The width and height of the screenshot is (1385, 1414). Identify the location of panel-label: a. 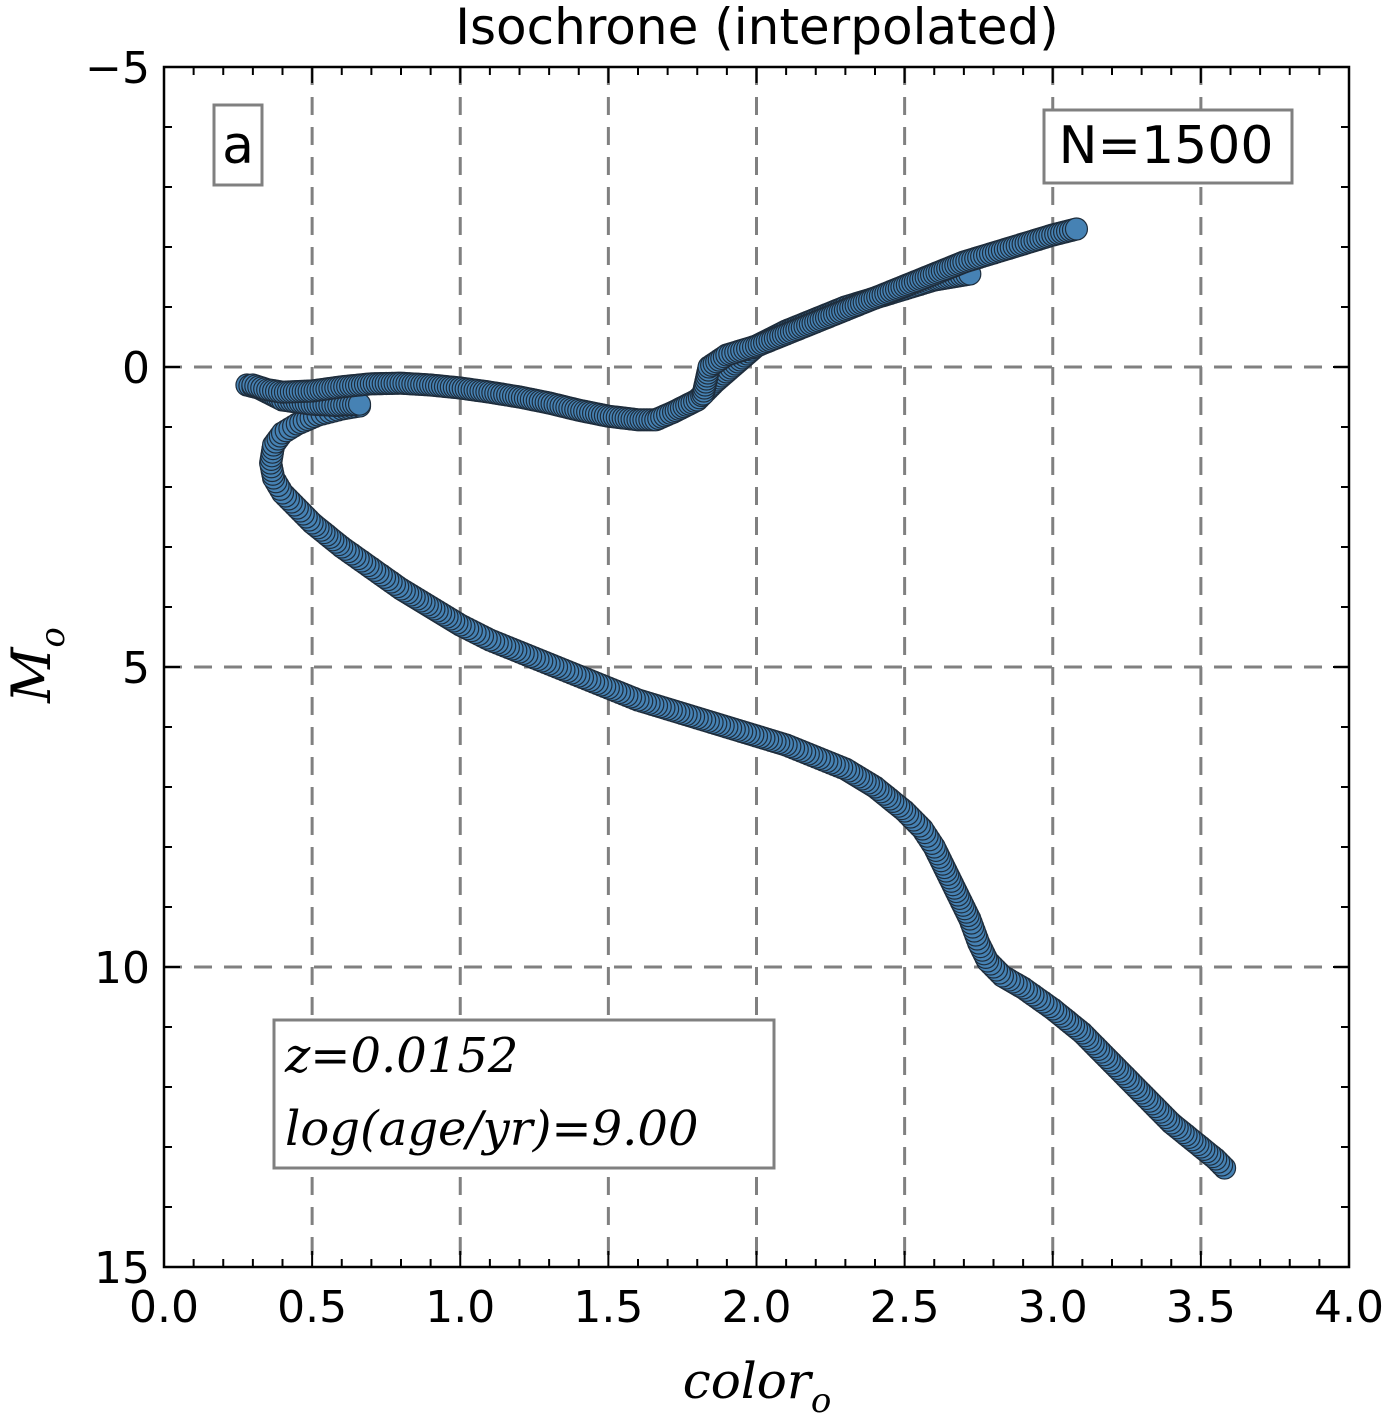
(238, 146).